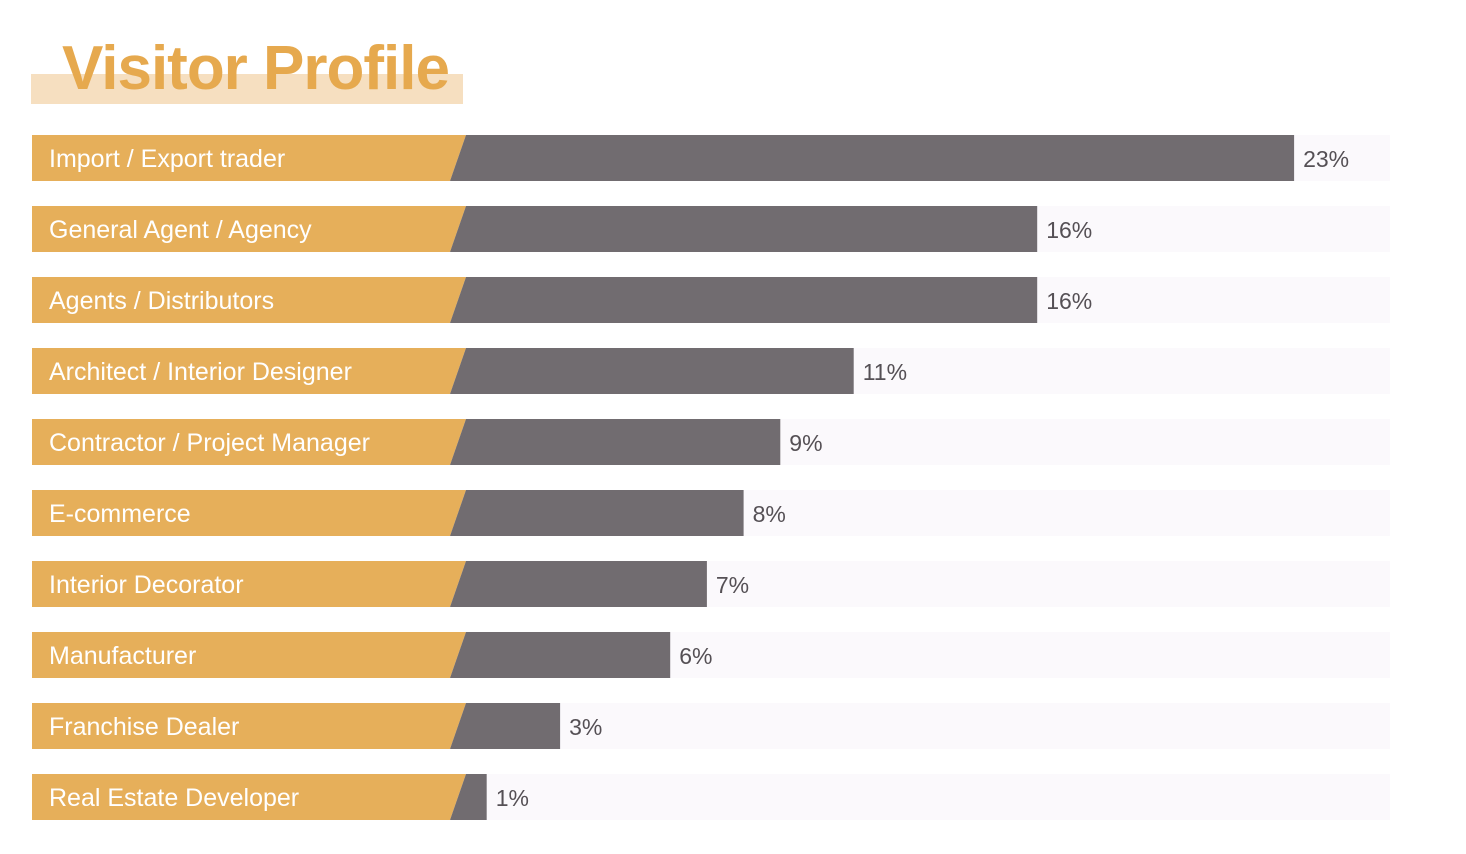  Describe the element at coordinates (247, 89) in the screenshot. I see `title-highlight-band` at that location.